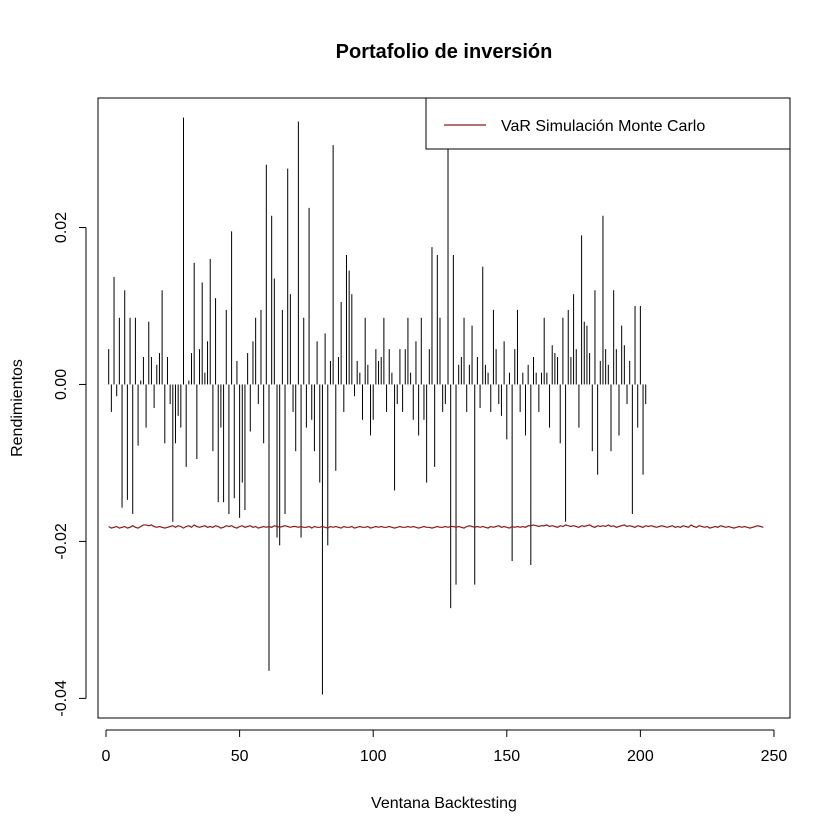 This screenshot has height=840, width=840. I want to click on x-axis: 0 50 100 150 200 250, so click(445, 747).